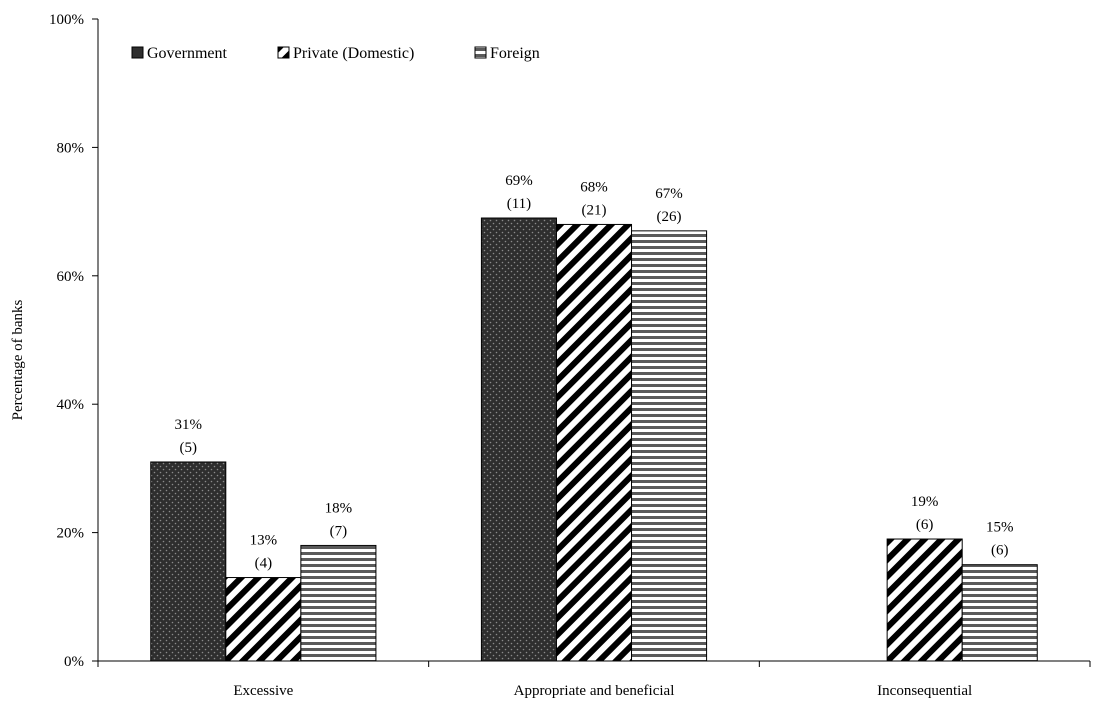  Describe the element at coordinates (71, 405) in the screenshot. I see `y-tick-label: 40%` at that location.